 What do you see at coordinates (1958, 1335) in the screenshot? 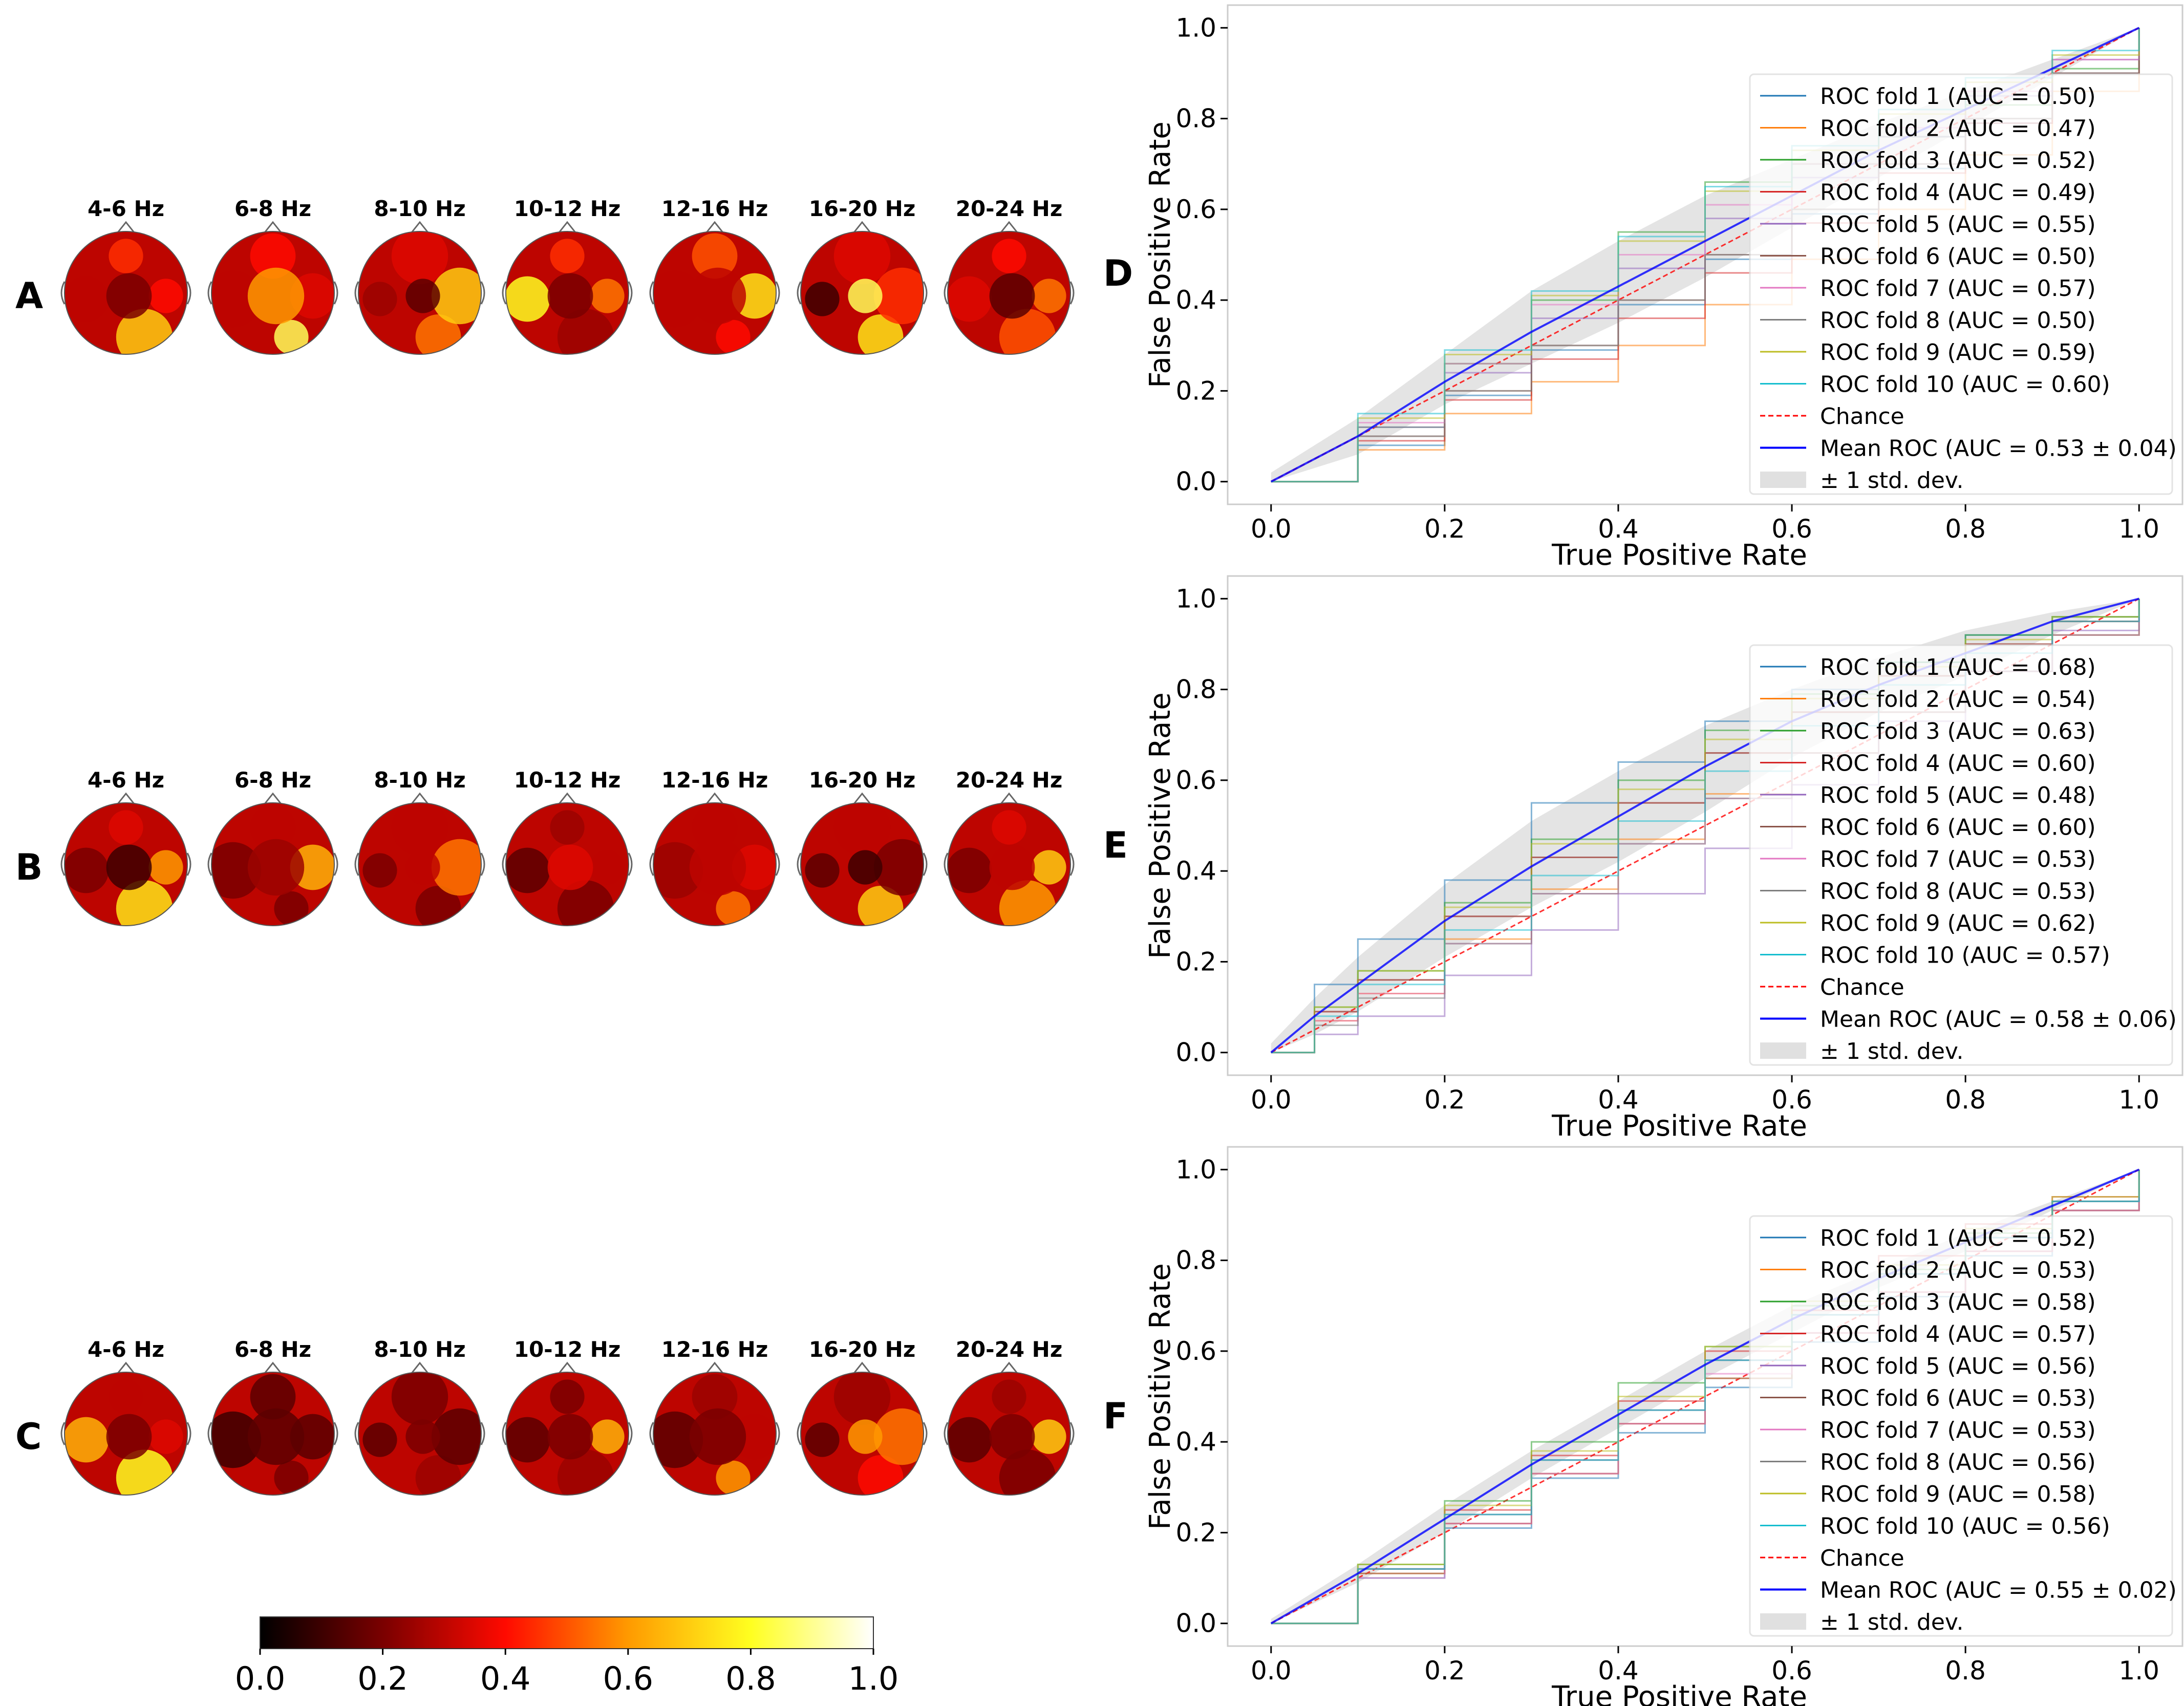
I see `legend-label: ROC fold 4 (AUC = 0.57)` at bounding box center [1958, 1335].